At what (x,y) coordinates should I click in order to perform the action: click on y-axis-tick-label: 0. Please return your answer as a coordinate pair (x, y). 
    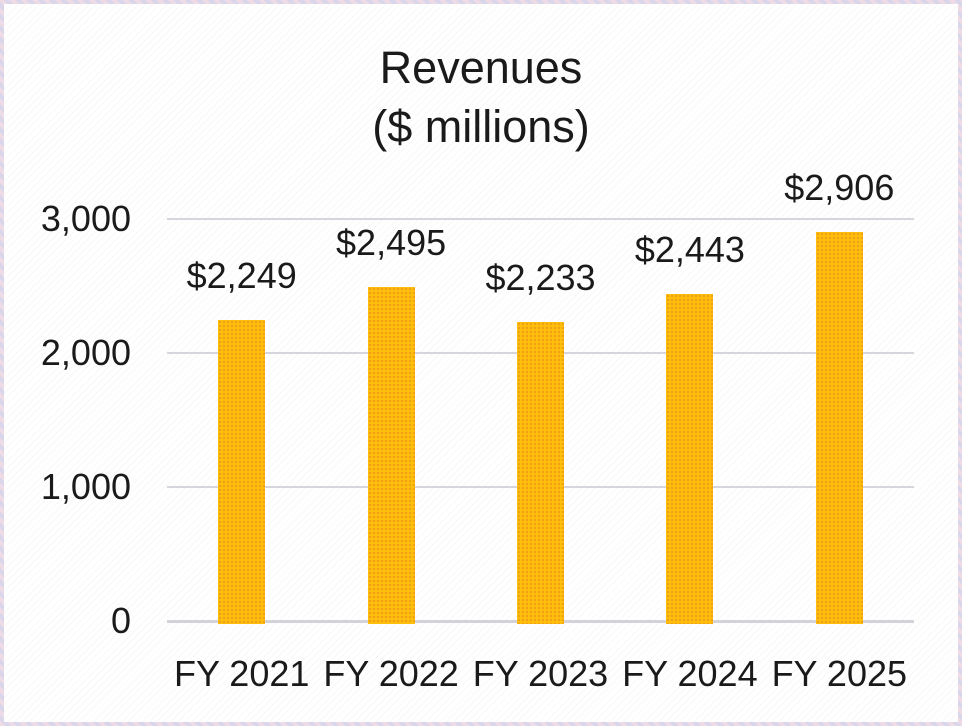
    Looking at the image, I should click on (120, 620).